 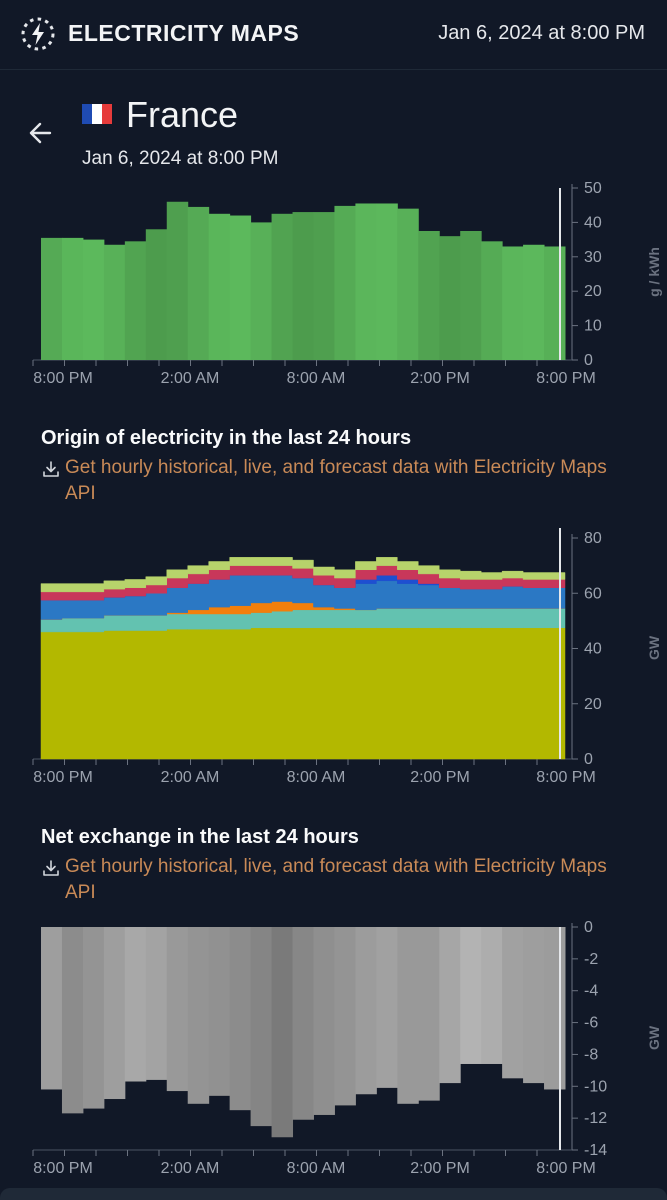 What do you see at coordinates (593, 649) in the screenshot?
I see `y-tick-label: 40` at bounding box center [593, 649].